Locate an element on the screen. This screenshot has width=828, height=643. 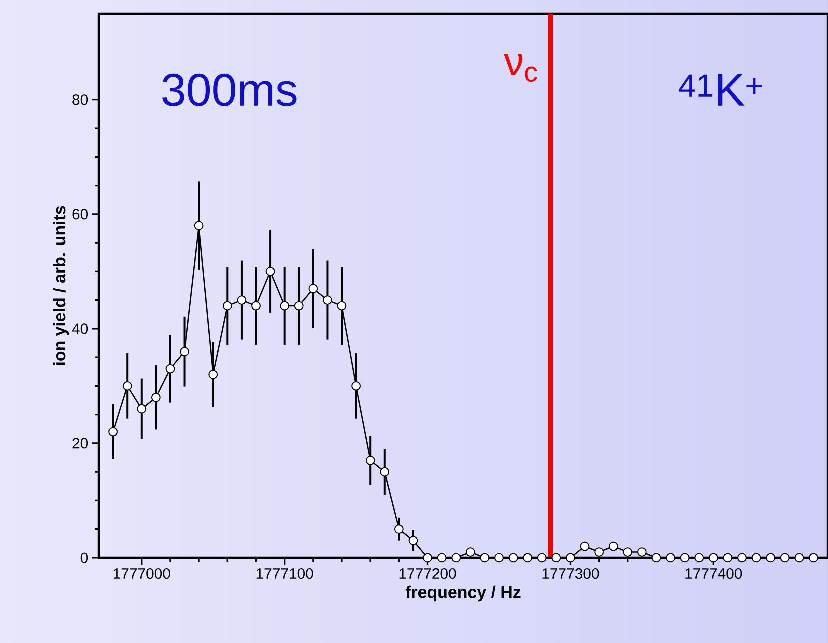
x-tick-label: 1777100 is located at coordinates (285, 574).